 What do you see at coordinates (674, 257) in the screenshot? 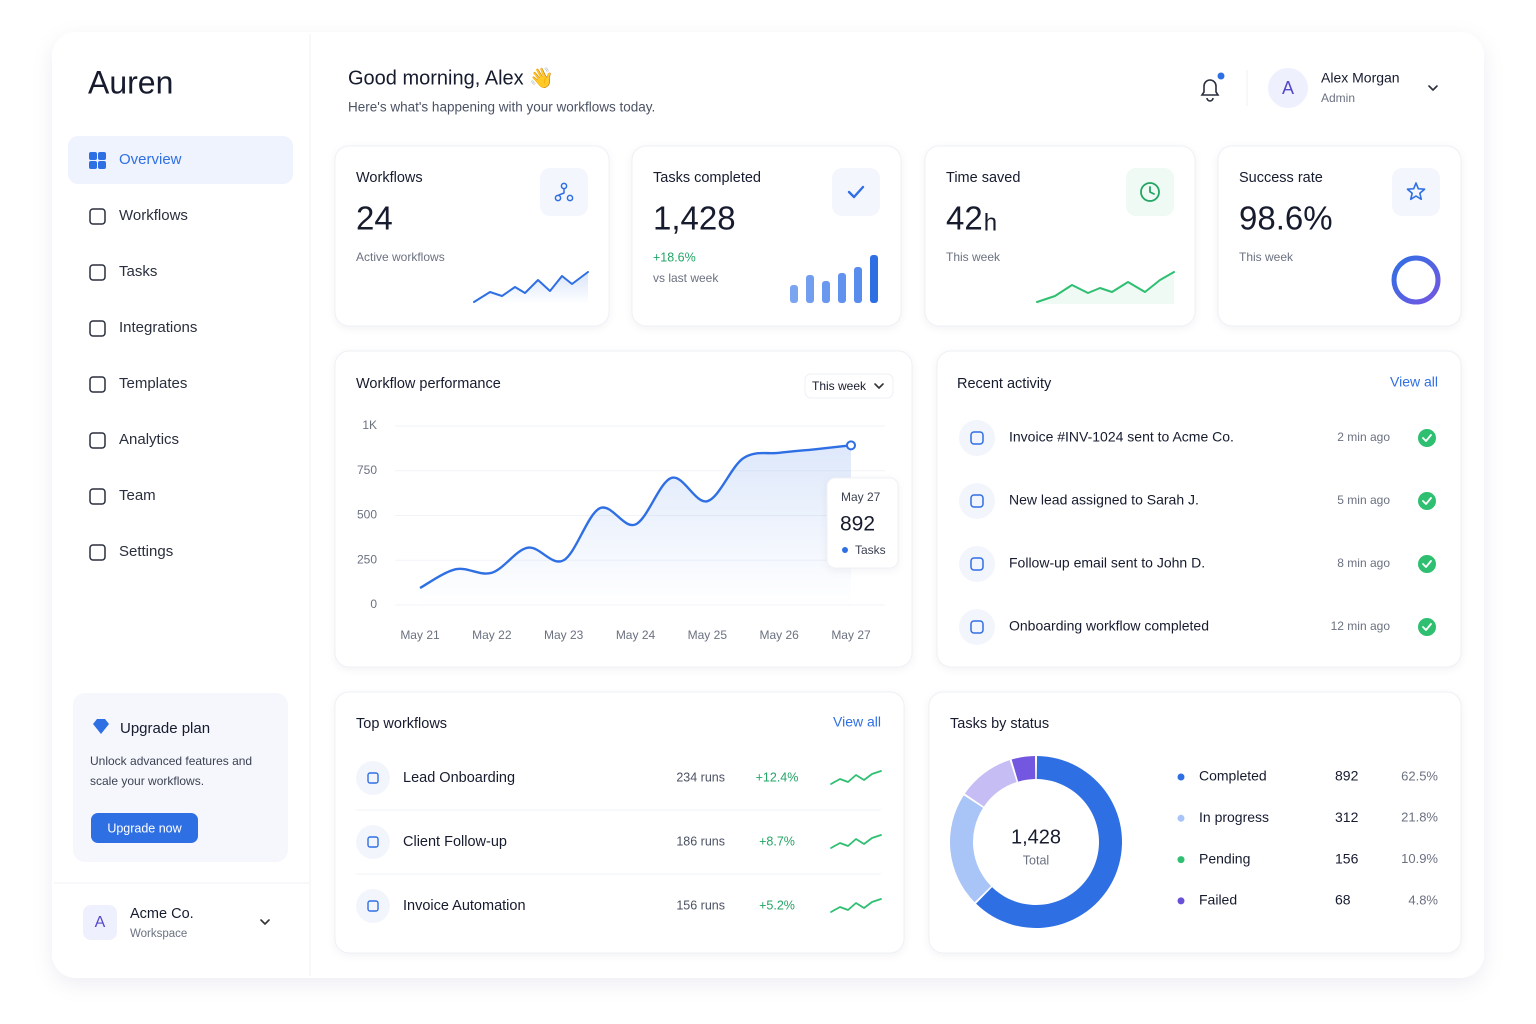
I see `kpi-change: +18.6%` at bounding box center [674, 257].